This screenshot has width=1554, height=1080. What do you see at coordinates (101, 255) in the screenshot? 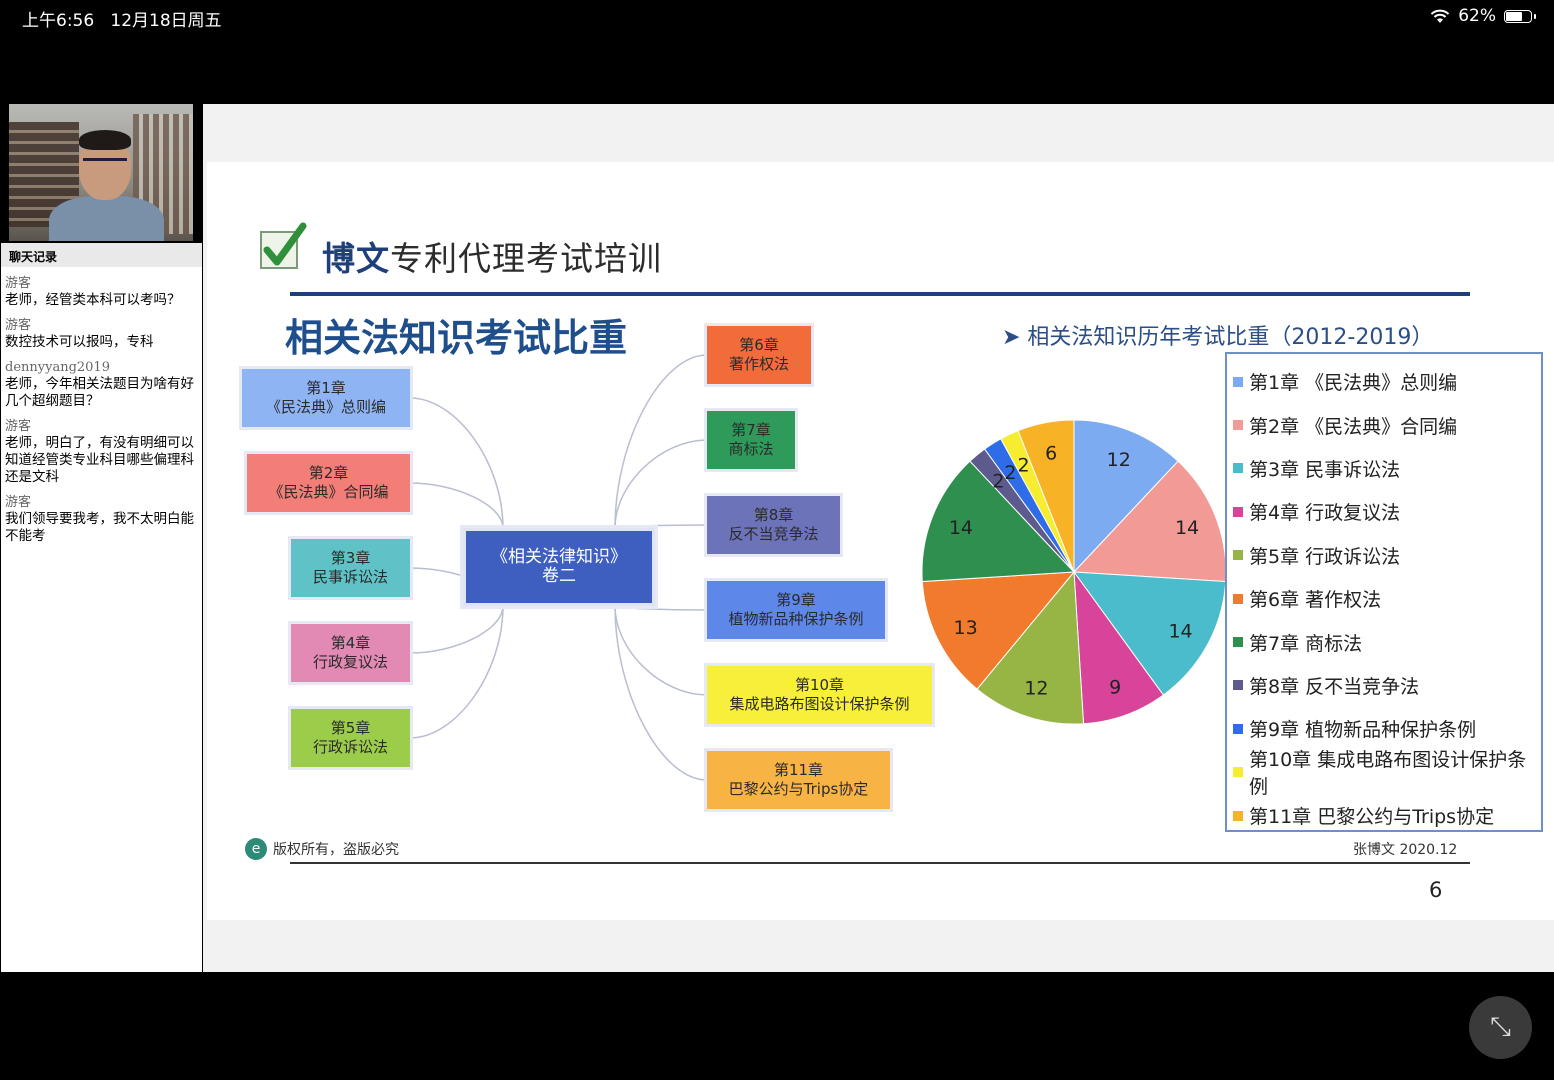
I see `chat-title: 聊天记录` at bounding box center [101, 255].